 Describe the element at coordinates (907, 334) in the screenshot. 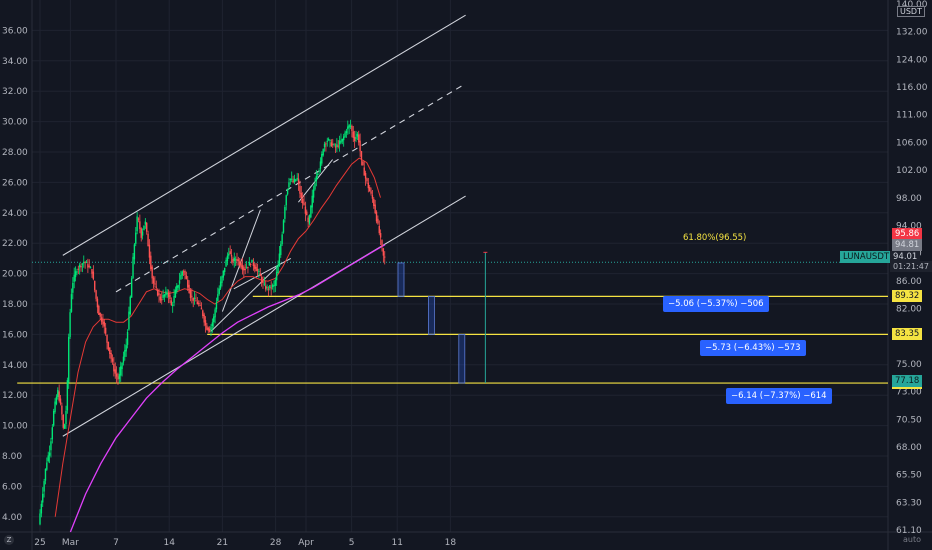

I see `level-price-tag-1: 83.35` at that location.